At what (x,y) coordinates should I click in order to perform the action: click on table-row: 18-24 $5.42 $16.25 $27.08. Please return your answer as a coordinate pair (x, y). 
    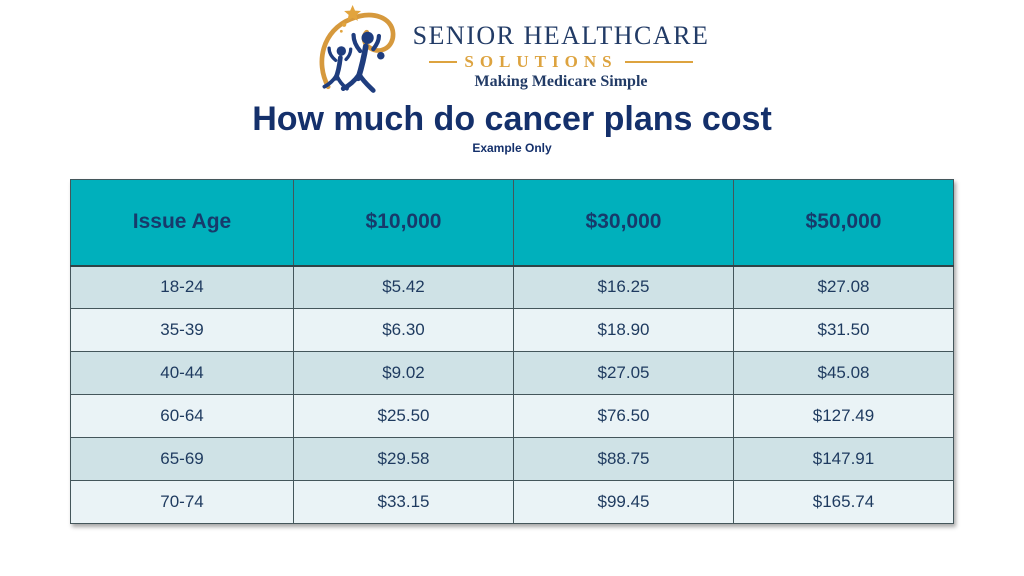
    Looking at the image, I should click on (512, 287).